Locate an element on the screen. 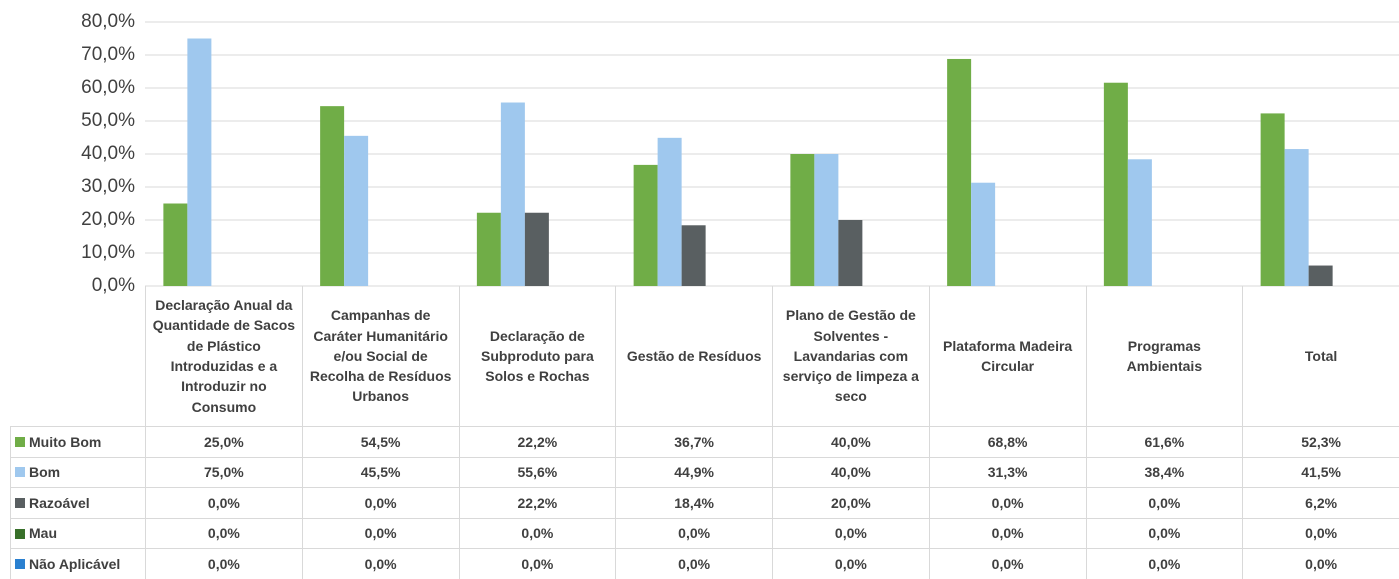 The height and width of the screenshot is (579, 1399). y-tick-label: 80,0% is located at coordinates (108, 21).